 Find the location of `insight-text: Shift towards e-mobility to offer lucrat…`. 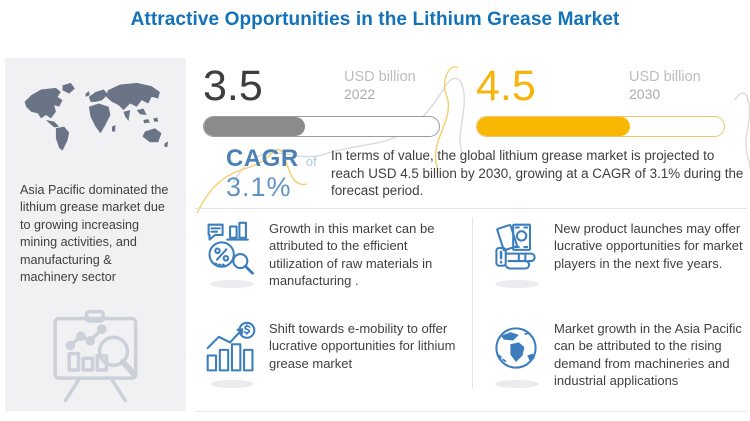

insight-text: Shift towards e-mobility to offer lucrat… is located at coordinates (362, 346).